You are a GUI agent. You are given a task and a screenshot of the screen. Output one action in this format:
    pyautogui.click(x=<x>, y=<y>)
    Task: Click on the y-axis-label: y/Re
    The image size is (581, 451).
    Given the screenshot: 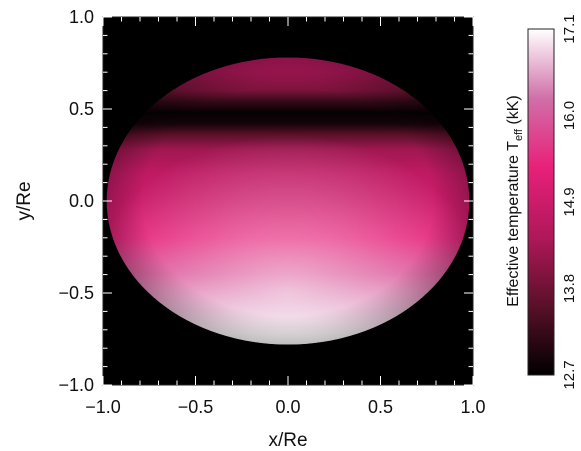 What is the action you would take?
    pyautogui.click(x=24, y=200)
    